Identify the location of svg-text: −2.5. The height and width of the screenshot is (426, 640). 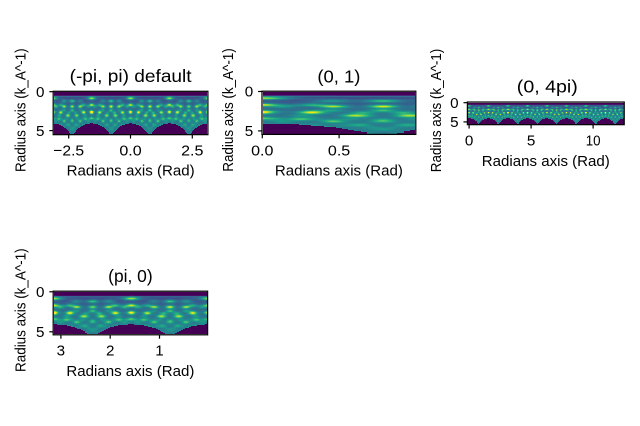
(68, 151).